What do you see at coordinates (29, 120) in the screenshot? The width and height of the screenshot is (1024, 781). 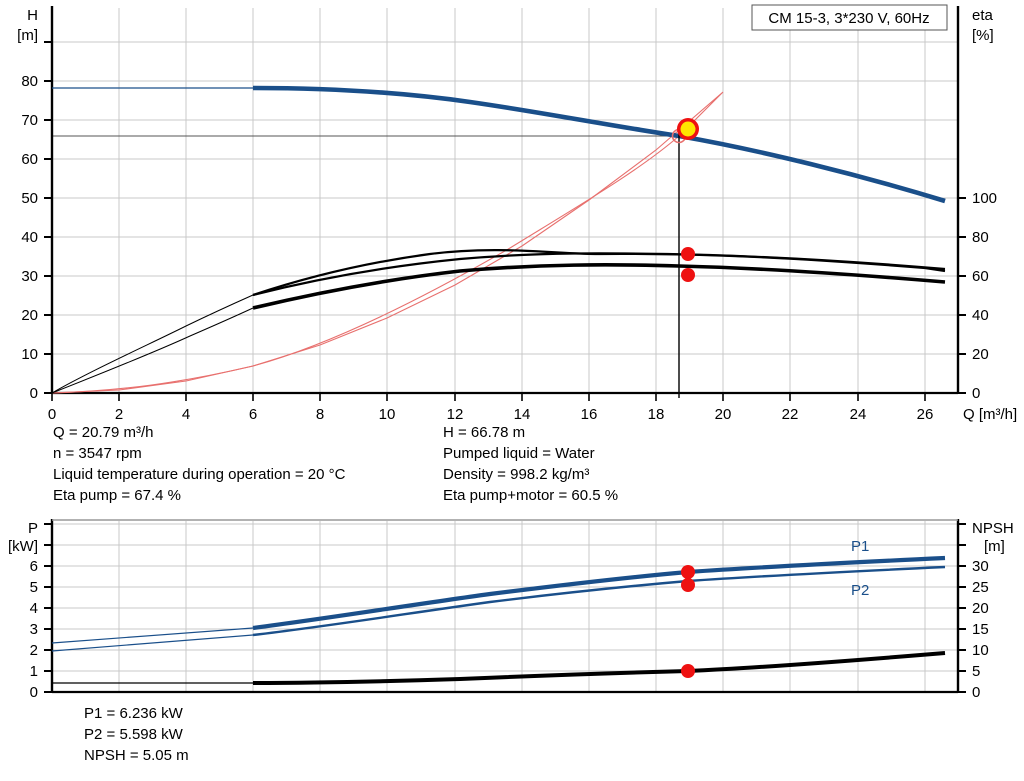 I see `h-tick-label-70: 70` at bounding box center [29, 120].